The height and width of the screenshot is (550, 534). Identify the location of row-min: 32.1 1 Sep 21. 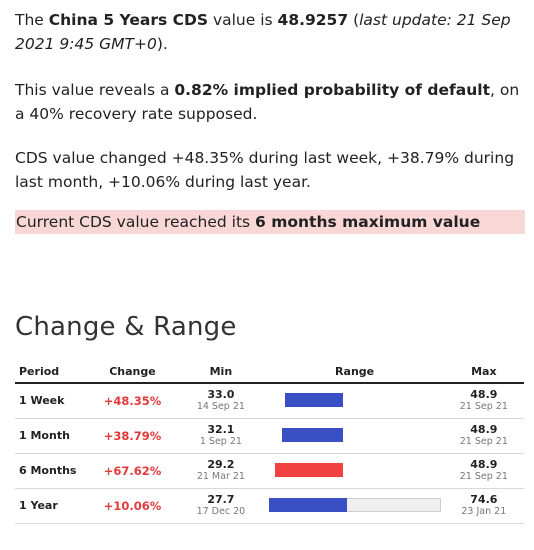
(221, 436).